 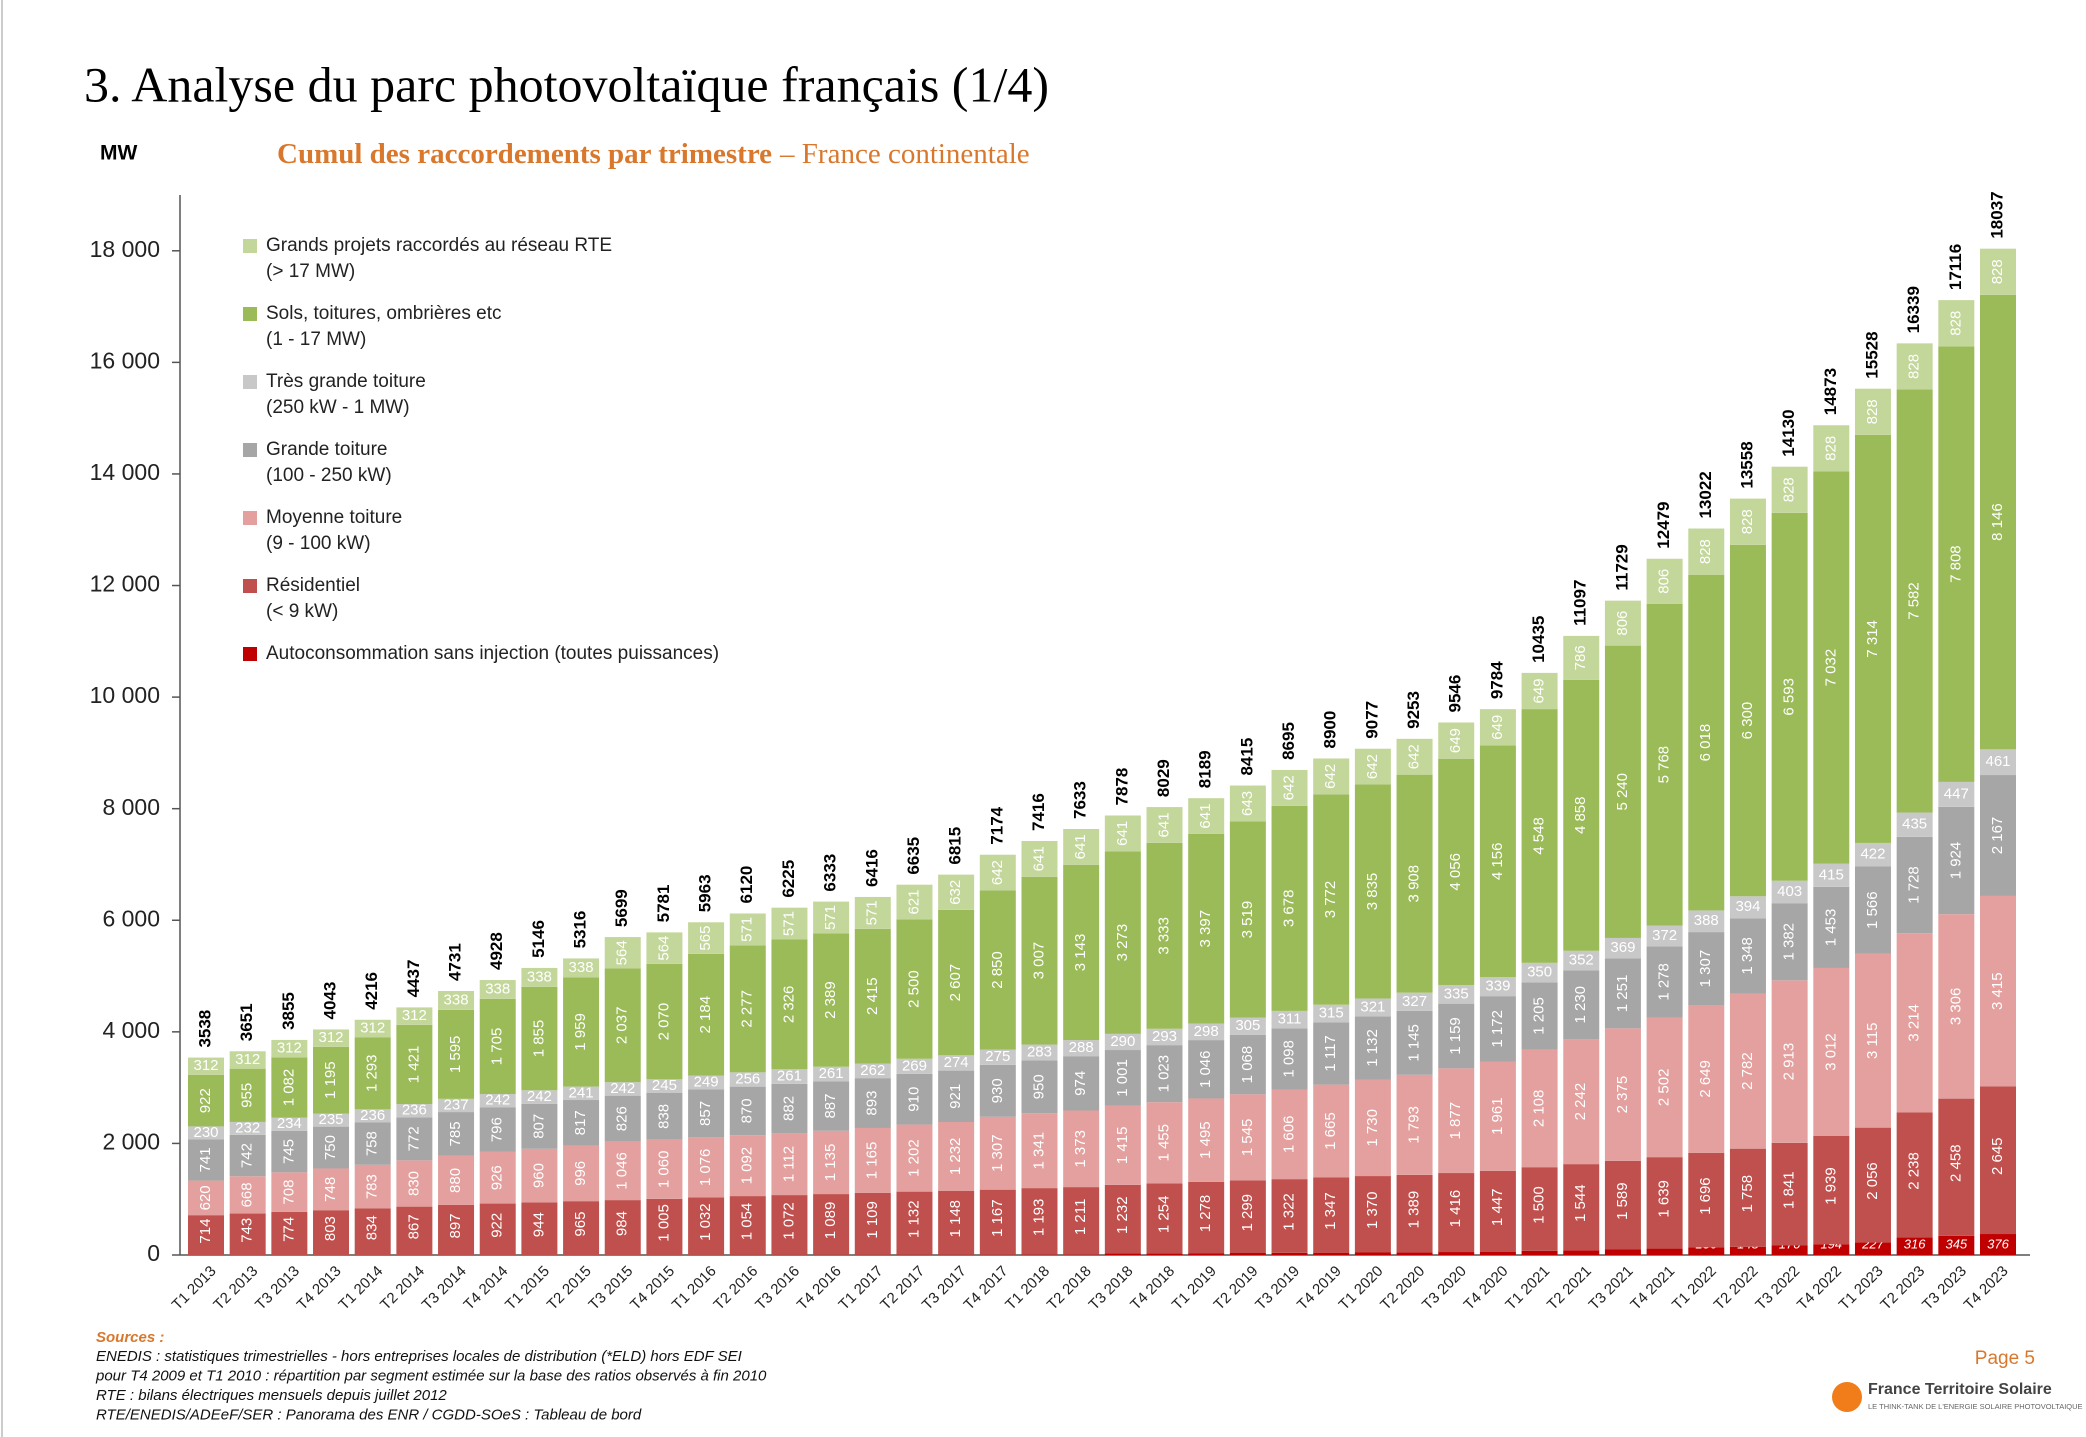 What do you see at coordinates (1580, 1005) in the screenshot?
I see `data-label: 1 230` at bounding box center [1580, 1005].